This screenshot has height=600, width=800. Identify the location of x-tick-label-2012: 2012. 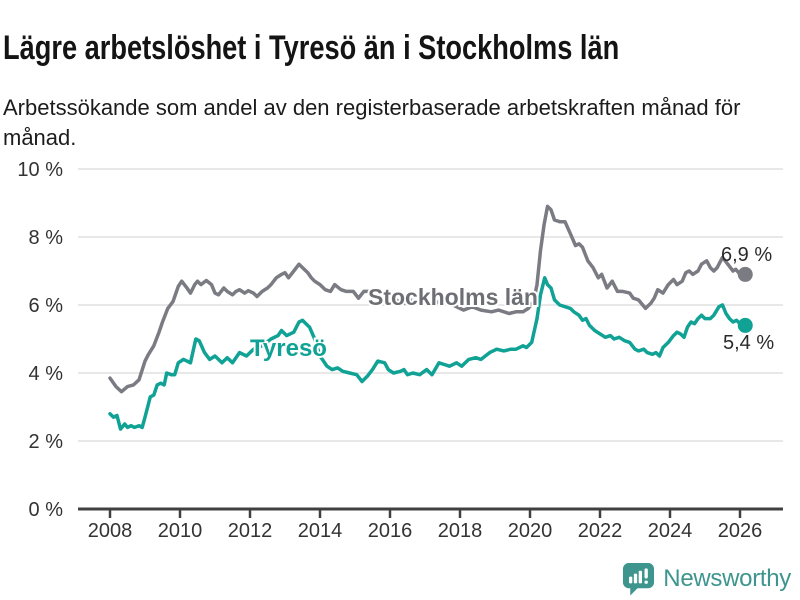
(250, 531).